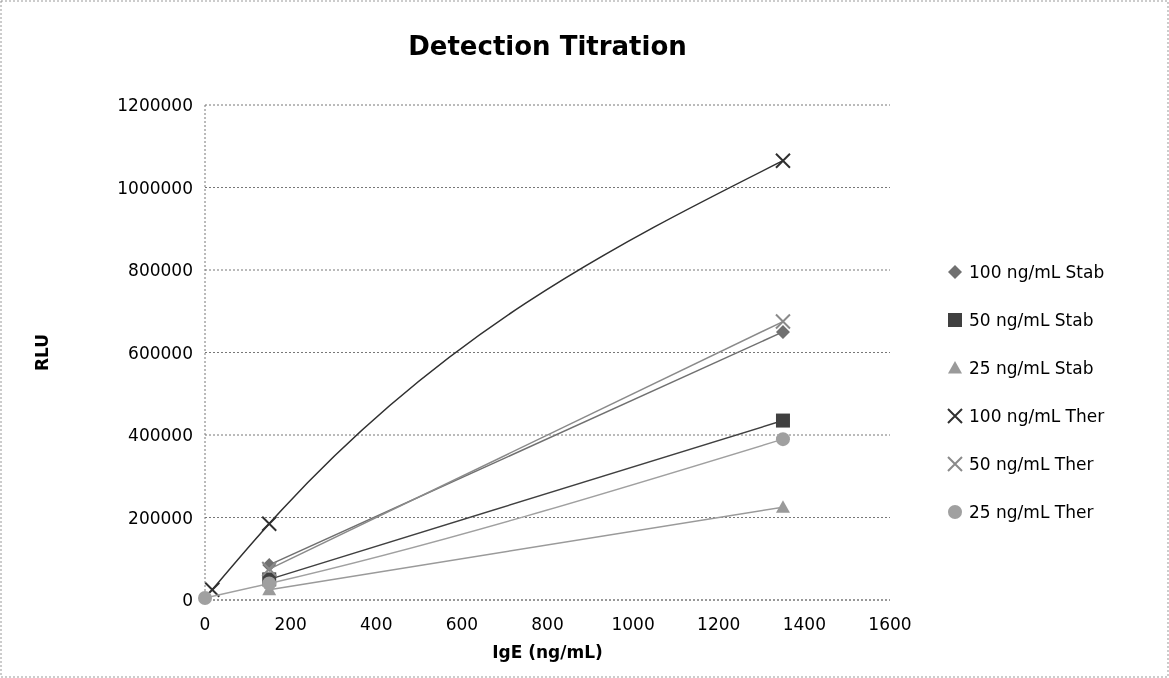 Image resolution: width=1169 pixels, height=678 pixels. I want to click on x-tick-label: 0, so click(205, 624).